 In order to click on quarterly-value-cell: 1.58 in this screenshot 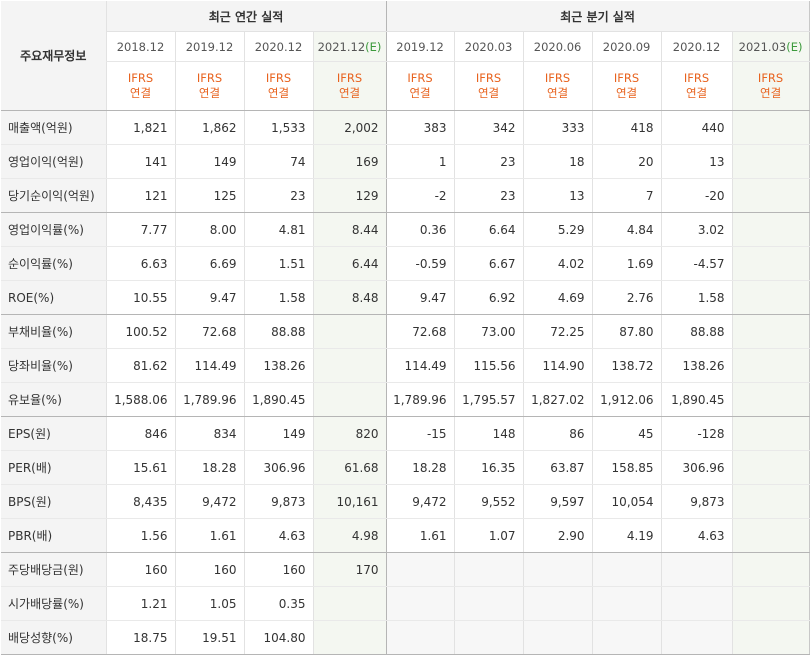, I will do `click(696, 297)`.